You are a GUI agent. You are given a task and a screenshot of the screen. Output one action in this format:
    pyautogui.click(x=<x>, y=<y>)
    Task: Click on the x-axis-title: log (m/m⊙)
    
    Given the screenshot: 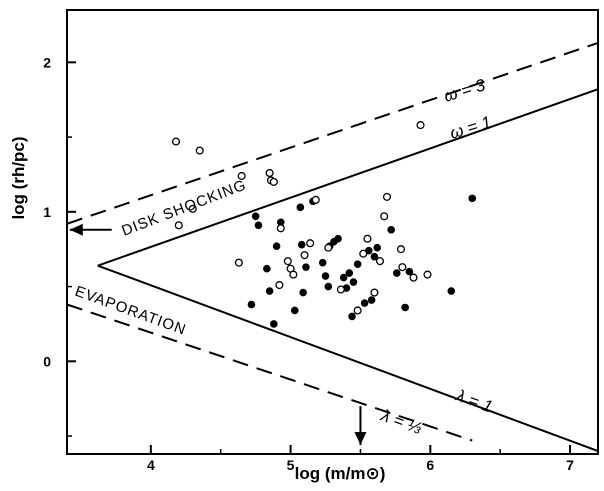 What is the action you would take?
    pyautogui.click(x=340, y=473)
    